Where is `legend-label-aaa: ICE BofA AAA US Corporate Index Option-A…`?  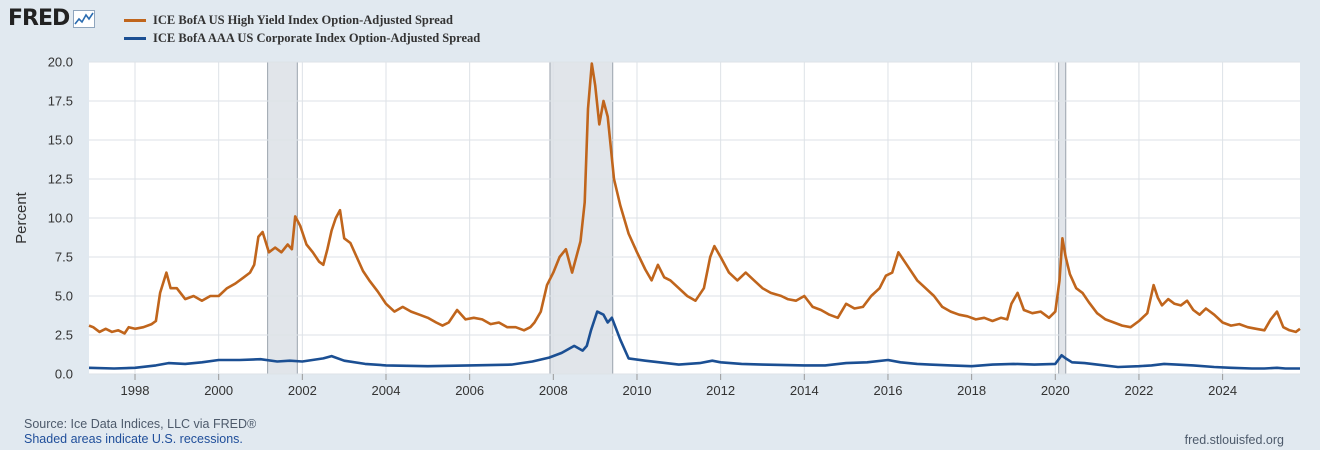
legend-label-aaa: ICE BofA AAA US Corporate Index Option-A… is located at coordinates (317, 37).